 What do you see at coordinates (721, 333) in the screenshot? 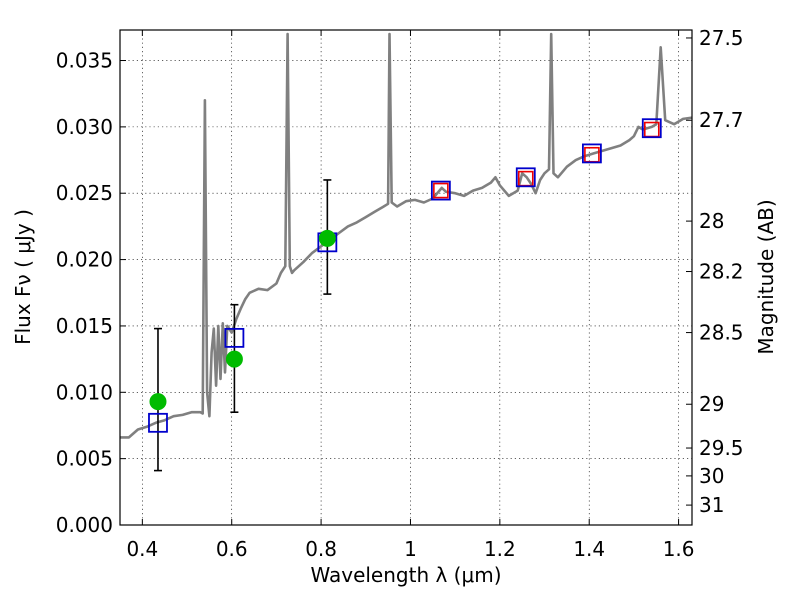
I see `magnitude-tick-label: 28.5` at bounding box center [721, 333].